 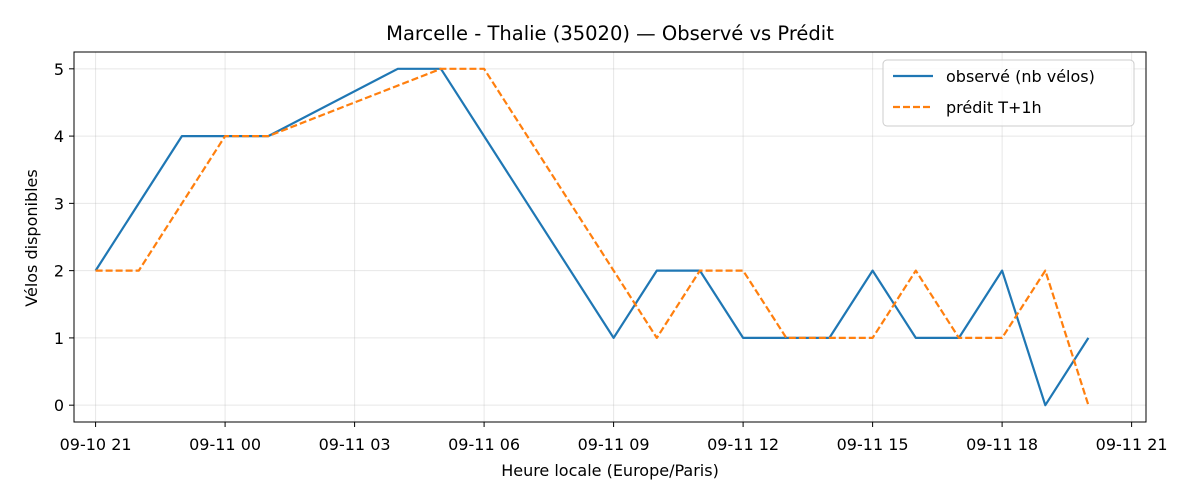 I want to click on x-tick-label: 09-11 21, so click(x=1132, y=444).